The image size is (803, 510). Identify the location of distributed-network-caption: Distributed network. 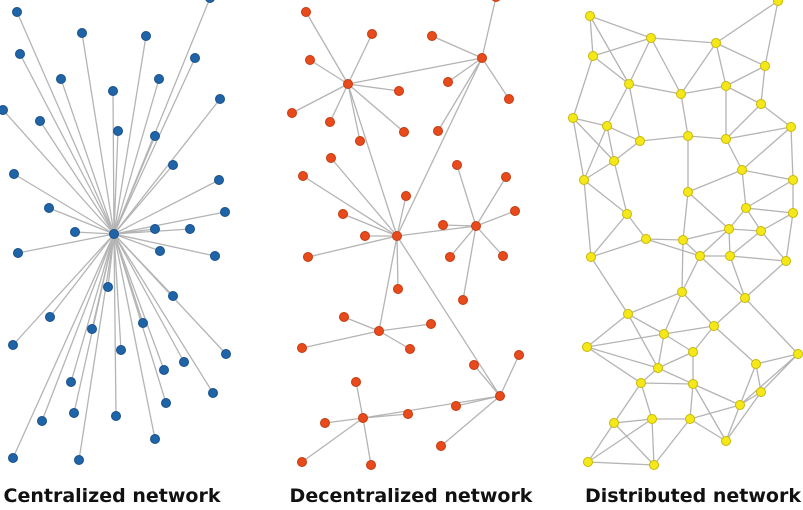
(693, 496).